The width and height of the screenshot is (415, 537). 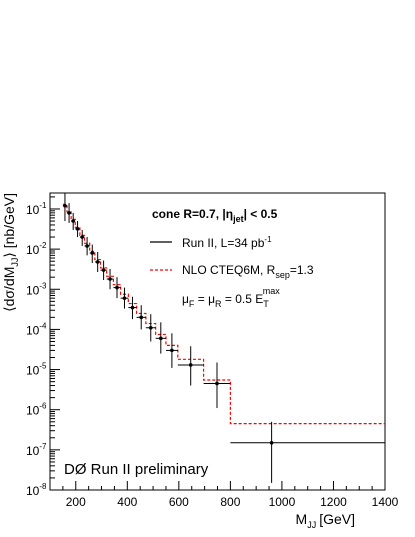 I want to click on x-tick-label: 1200, so click(x=333, y=502).